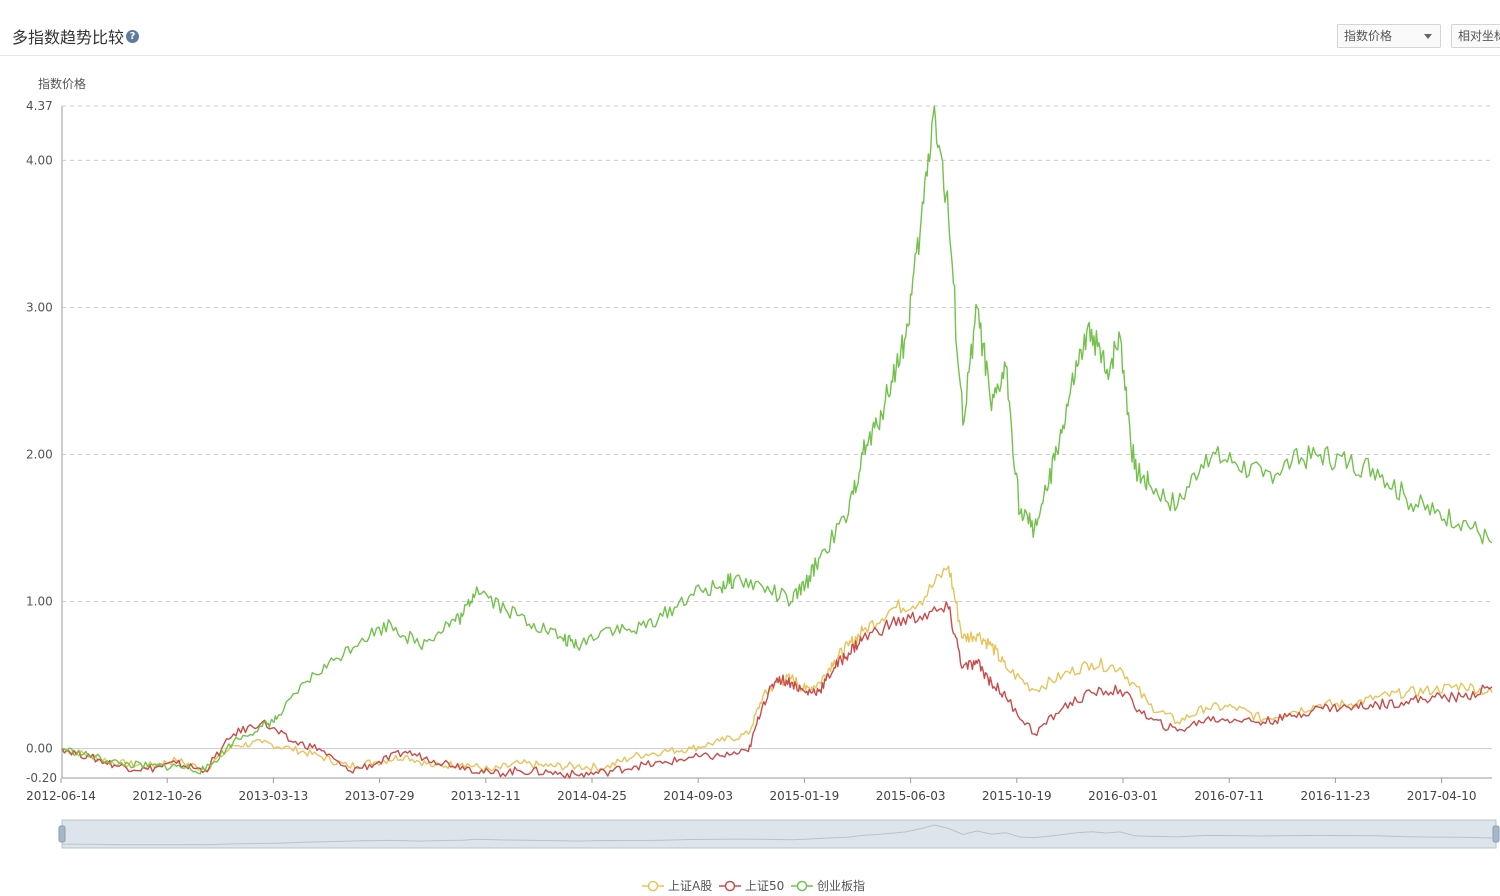  I want to click on legend-item: 创业板指, so click(828, 885).